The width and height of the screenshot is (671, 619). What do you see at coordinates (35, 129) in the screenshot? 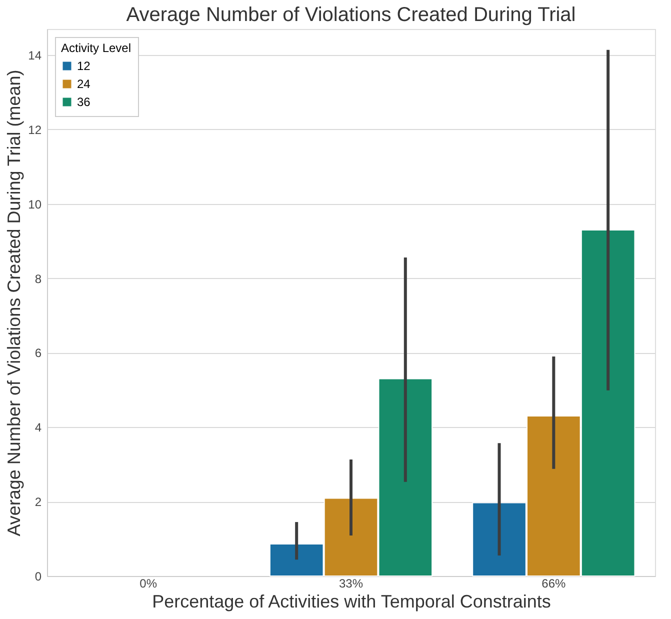
I see `y-tick-label: 12` at bounding box center [35, 129].